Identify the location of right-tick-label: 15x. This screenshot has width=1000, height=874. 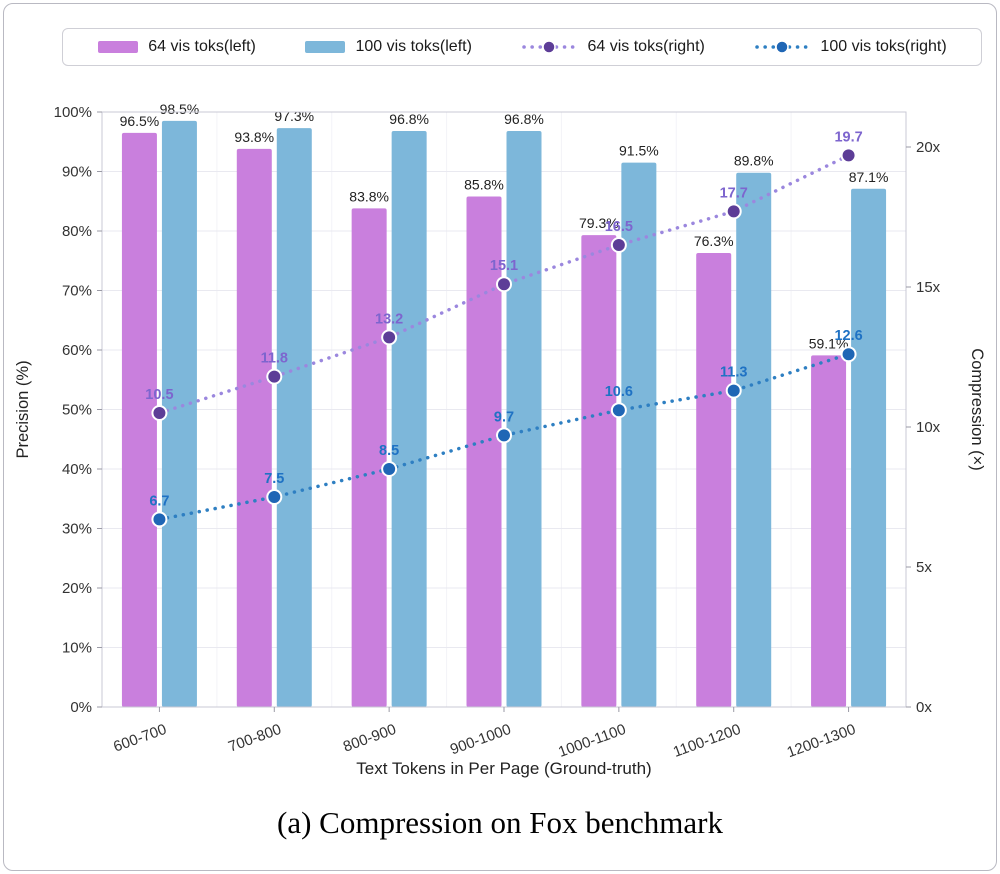
(928, 287).